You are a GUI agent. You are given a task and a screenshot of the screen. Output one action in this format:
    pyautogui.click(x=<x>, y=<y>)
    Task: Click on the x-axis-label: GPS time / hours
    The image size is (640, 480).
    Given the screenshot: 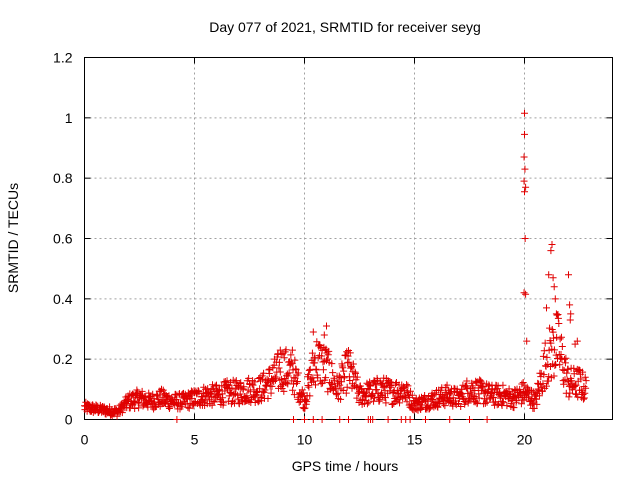 What is the action you would take?
    pyautogui.click(x=345, y=466)
    